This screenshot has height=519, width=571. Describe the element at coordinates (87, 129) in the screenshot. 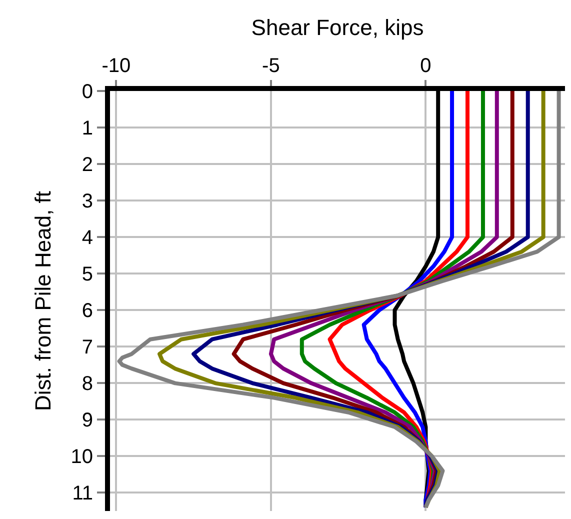

I see `y-tick-label: 1` at that location.